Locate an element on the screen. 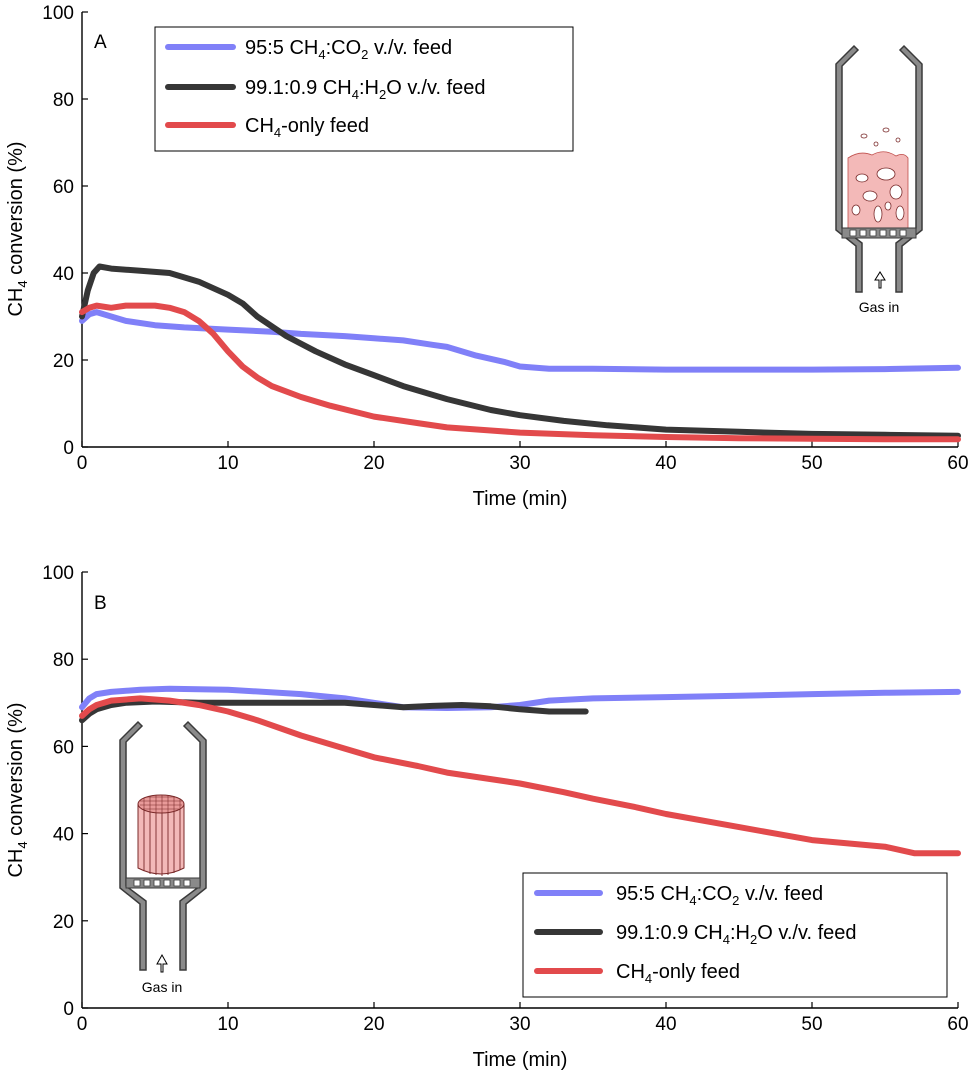 This screenshot has height=1076, width=975. monolith-body is located at coordinates (161, 839).